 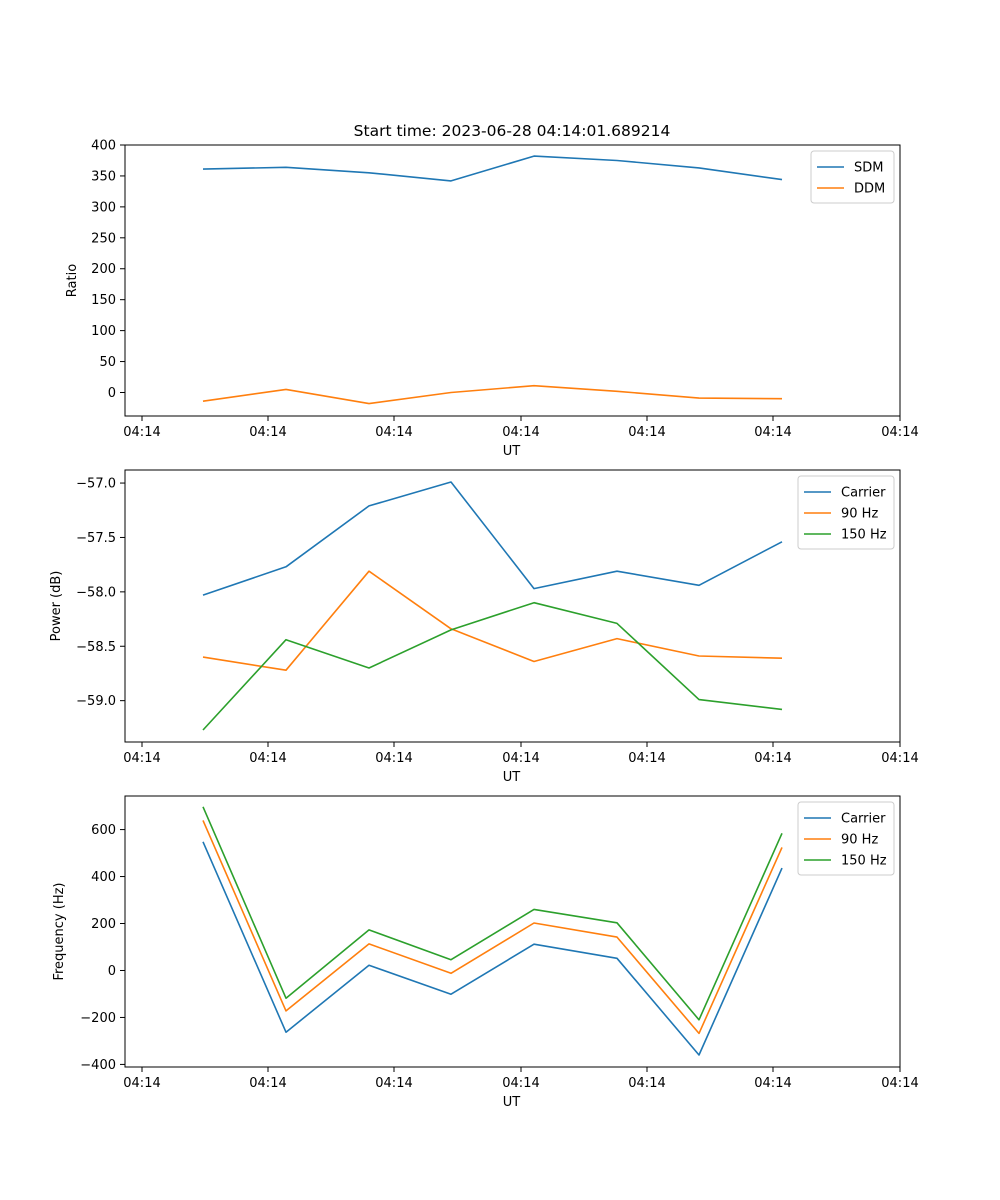 What do you see at coordinates (96, 592) in the screenshot?
I see `y-tick-label: −58.0` at bounding box center [96, 592].